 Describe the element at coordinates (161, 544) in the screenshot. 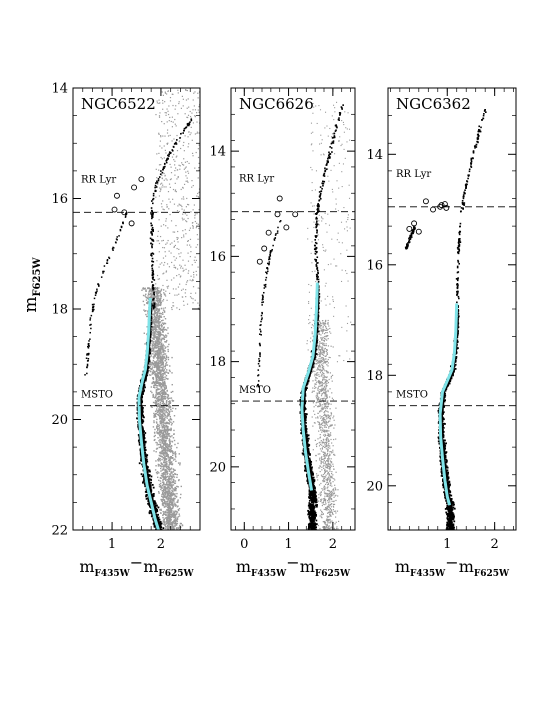

I see `x-tick-label: 2` at that location.